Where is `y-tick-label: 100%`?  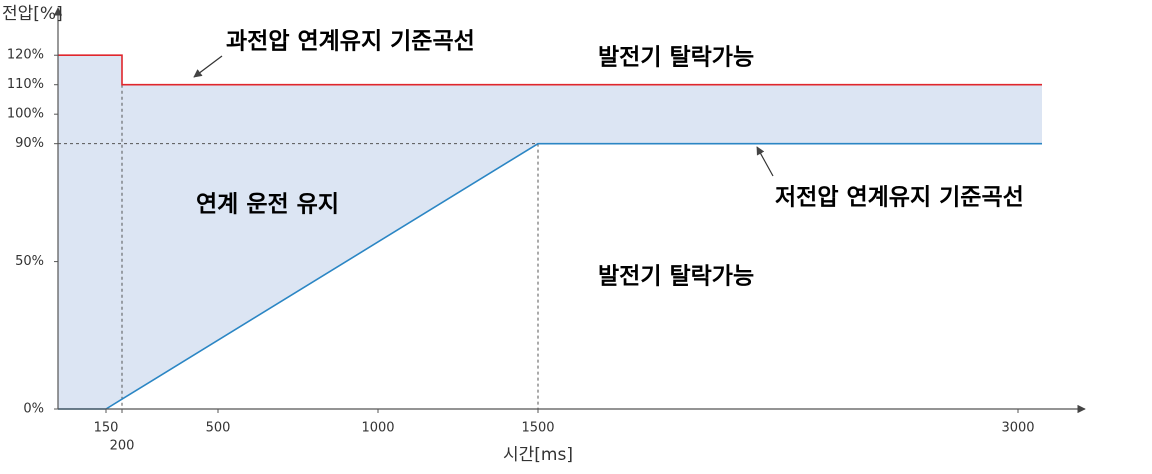 y-tick-label: 100% is located at coordinates (25, 114).